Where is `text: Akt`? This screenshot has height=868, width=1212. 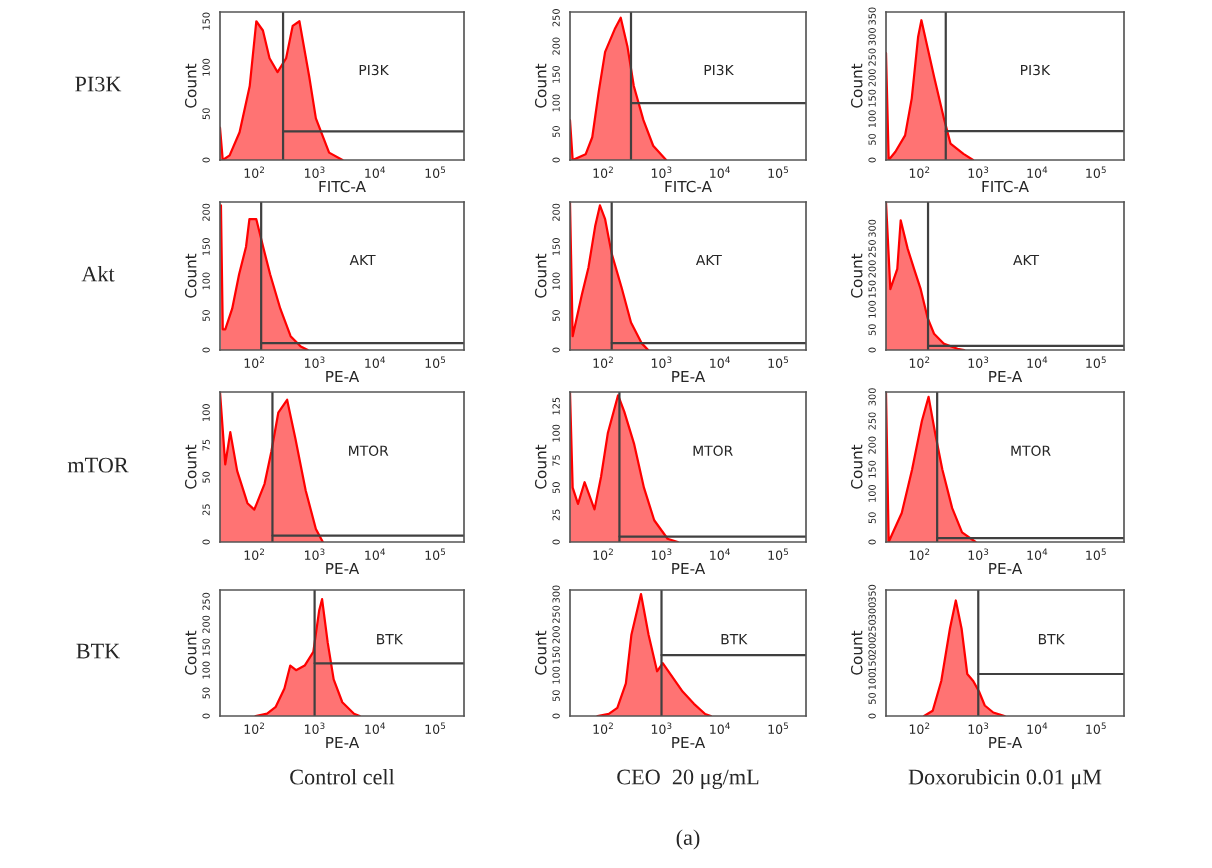
text: Akt is located at coordinates (98, 273).